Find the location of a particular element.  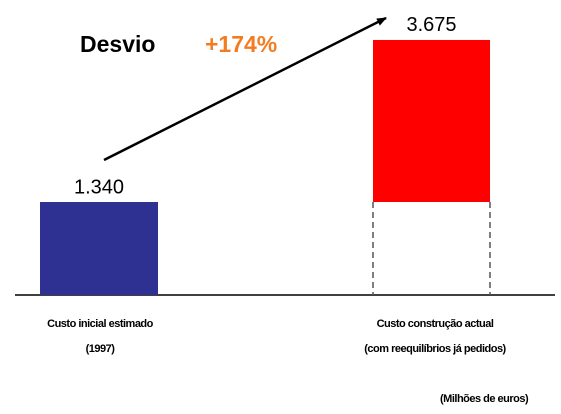

value-label: 3.675 is located at coordinates (431, 25).